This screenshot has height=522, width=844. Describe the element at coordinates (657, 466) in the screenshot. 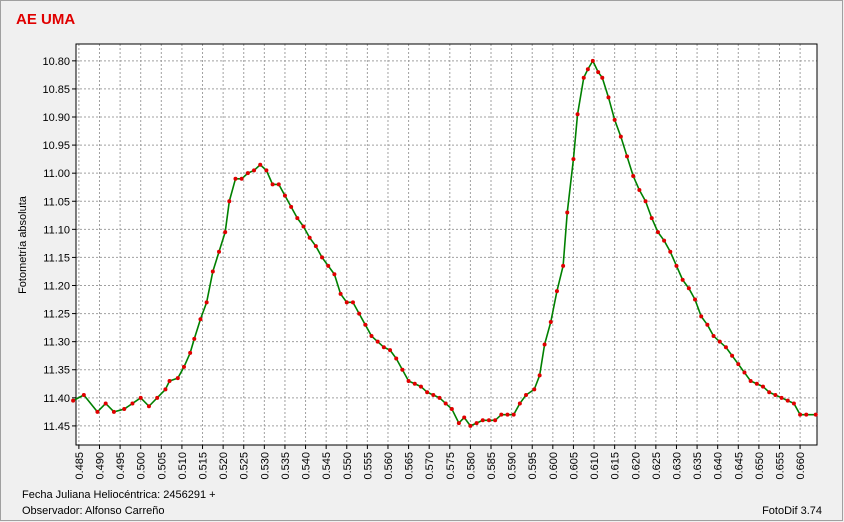

I see `x-tick-label: 0.625` at that location.